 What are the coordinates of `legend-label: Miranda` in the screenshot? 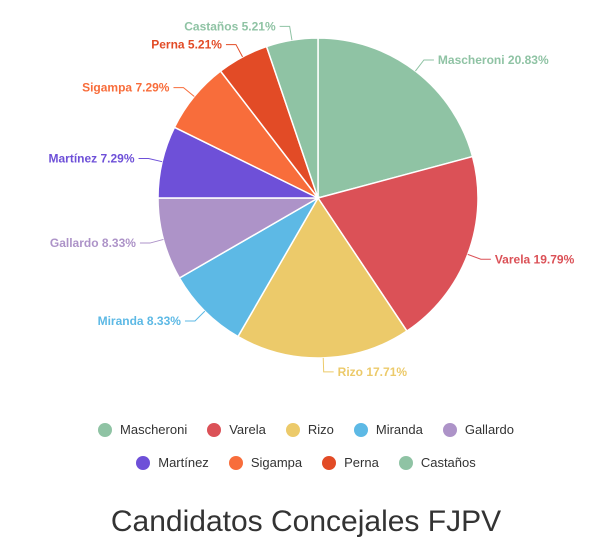 It's located at (399, 429).